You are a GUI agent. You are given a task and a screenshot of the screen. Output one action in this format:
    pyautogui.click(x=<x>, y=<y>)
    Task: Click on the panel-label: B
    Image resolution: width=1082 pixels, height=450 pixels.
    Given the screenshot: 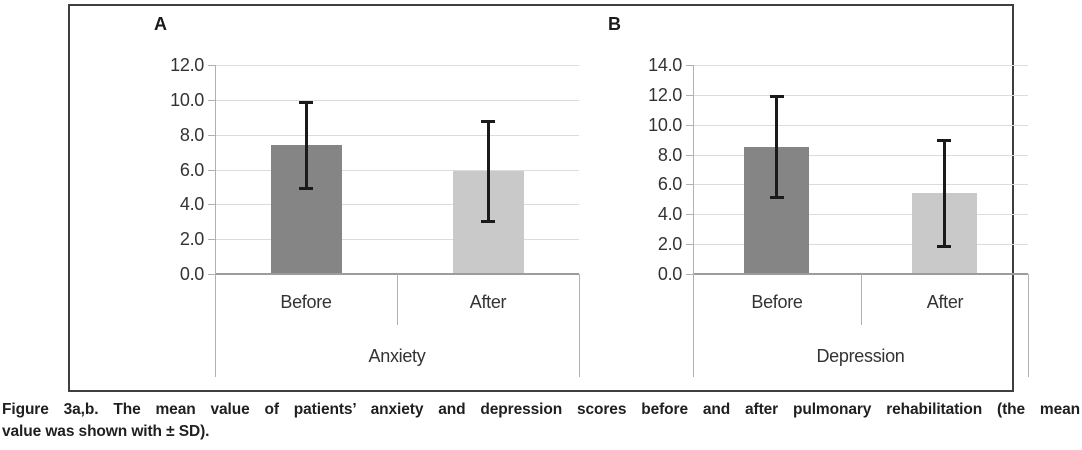 What is the action you would take?
    pyautogui.click(x=615, y=24)
    